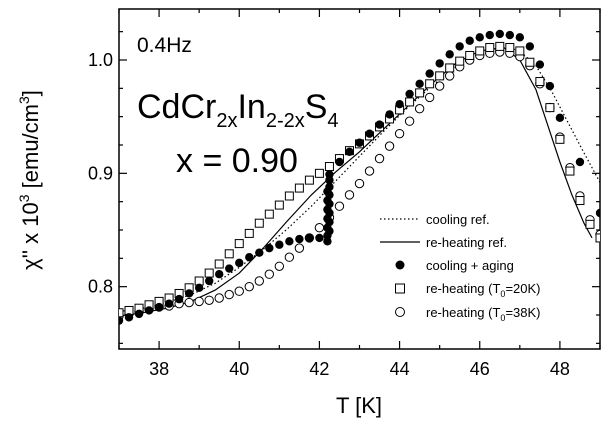 Image resolution: width=601 pixels, height=421 pixels. I want to click on compound-sub-2: 2-2x, so click(285, 121).